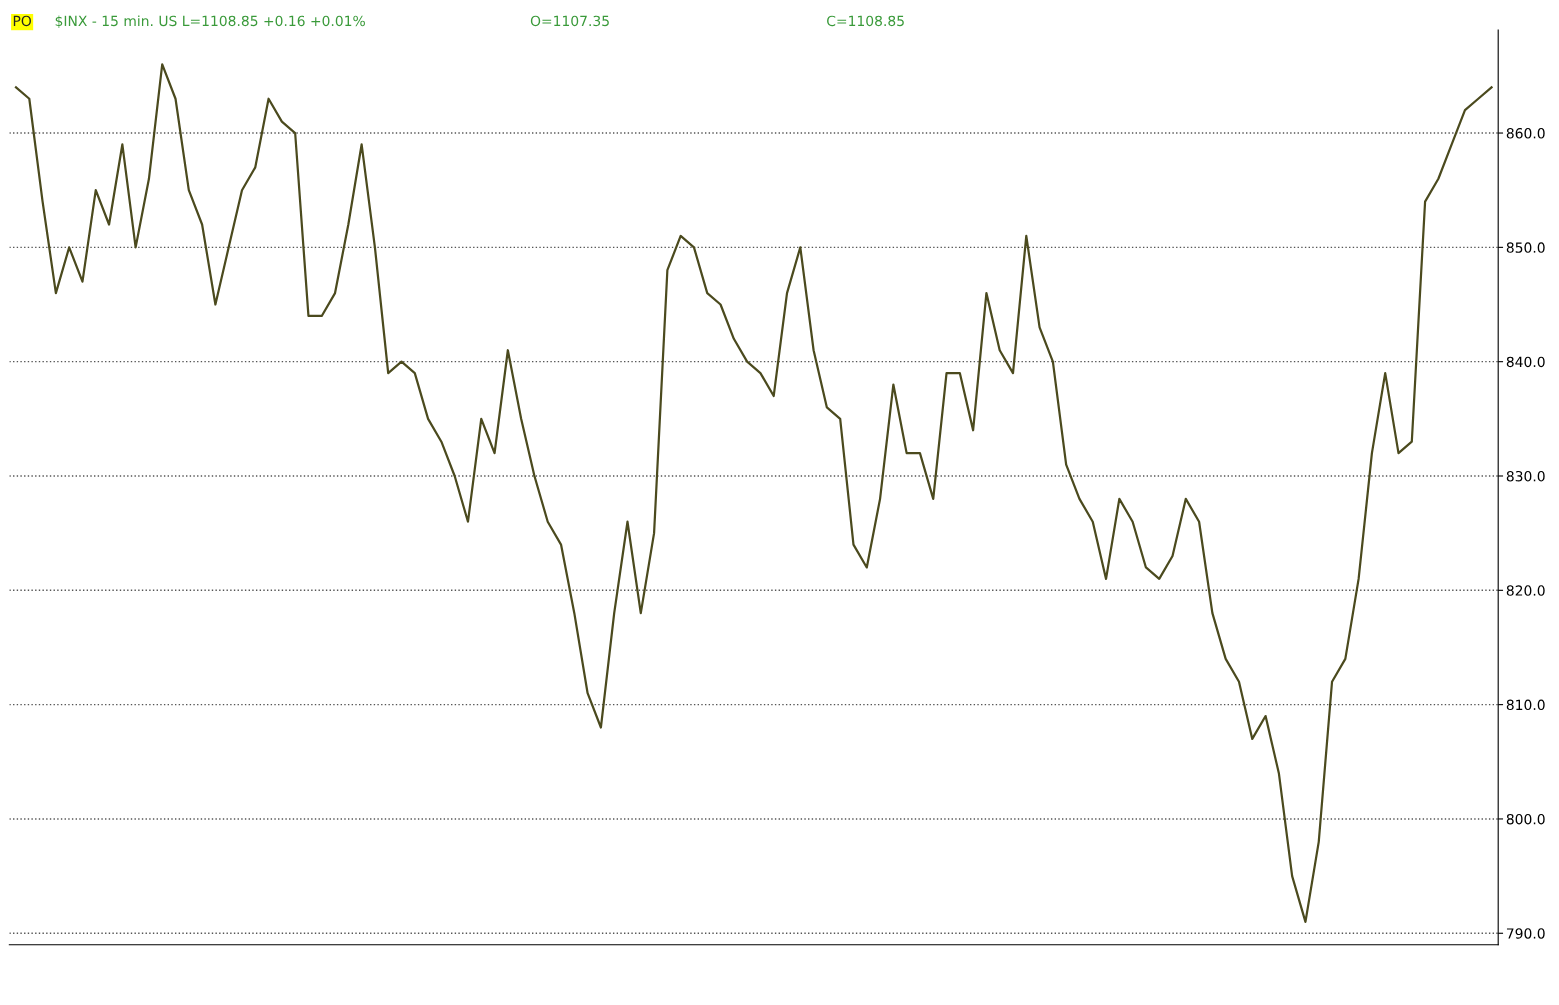  Describe the element at coordinates (1525, 476) in the screenshot. I see `y-tick-label: 830.0` at that location.